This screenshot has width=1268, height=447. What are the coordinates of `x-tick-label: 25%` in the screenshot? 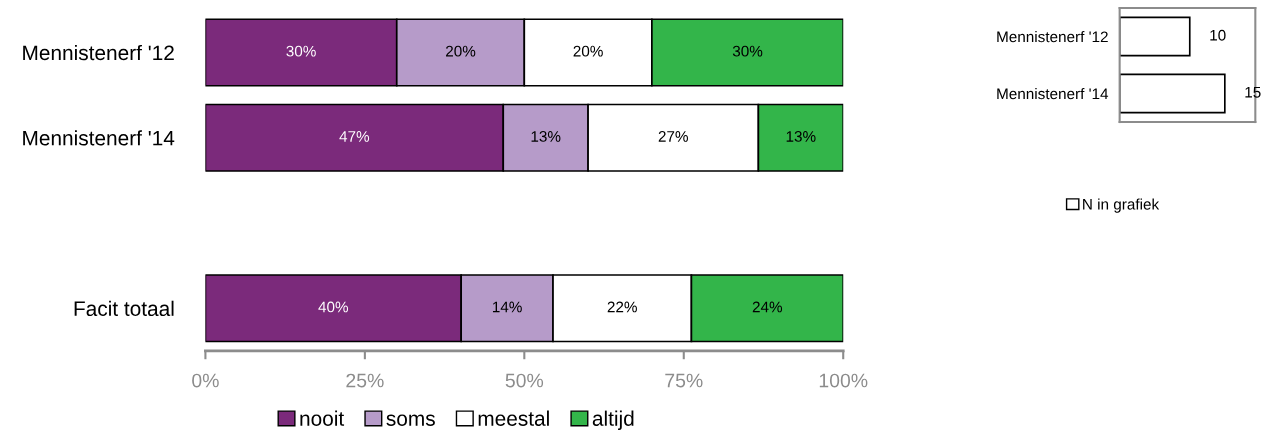 It's located at (365, 380).